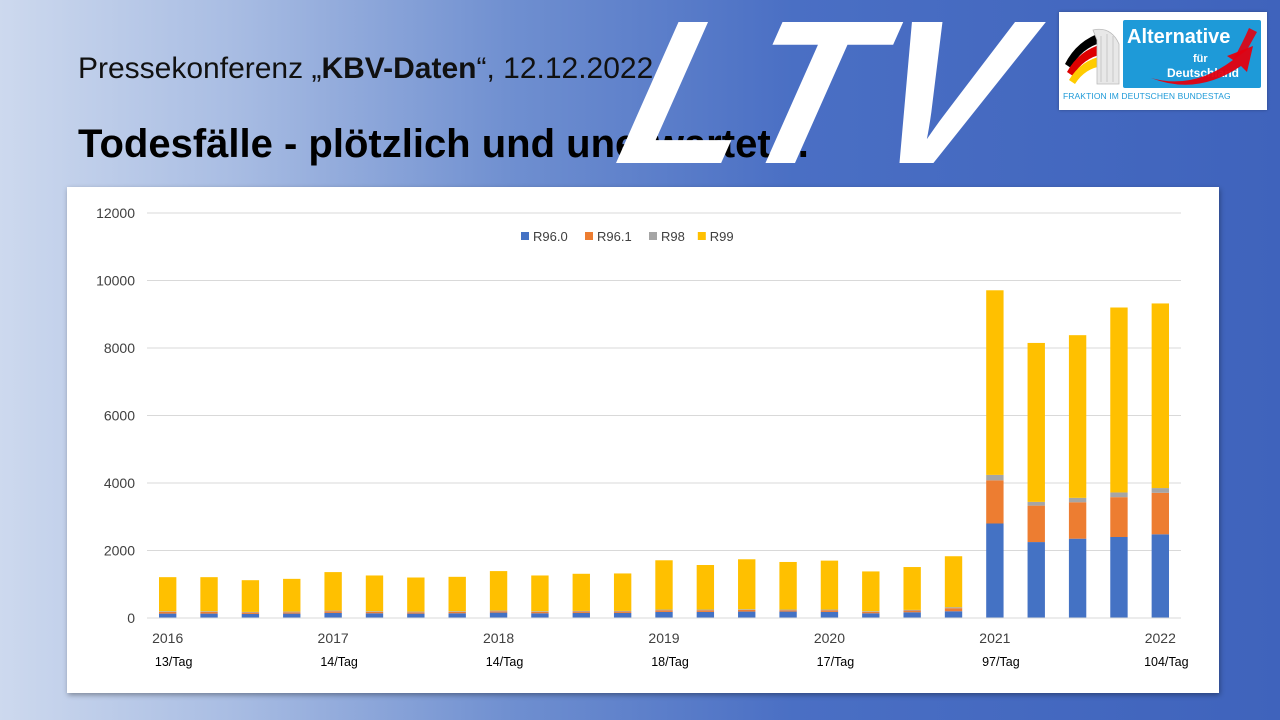 This screenshot has height=720, width=1280. Describe the element at coordinates (1160, 638) in the screenshot. I see `x-tick-label: 2022` at that location.